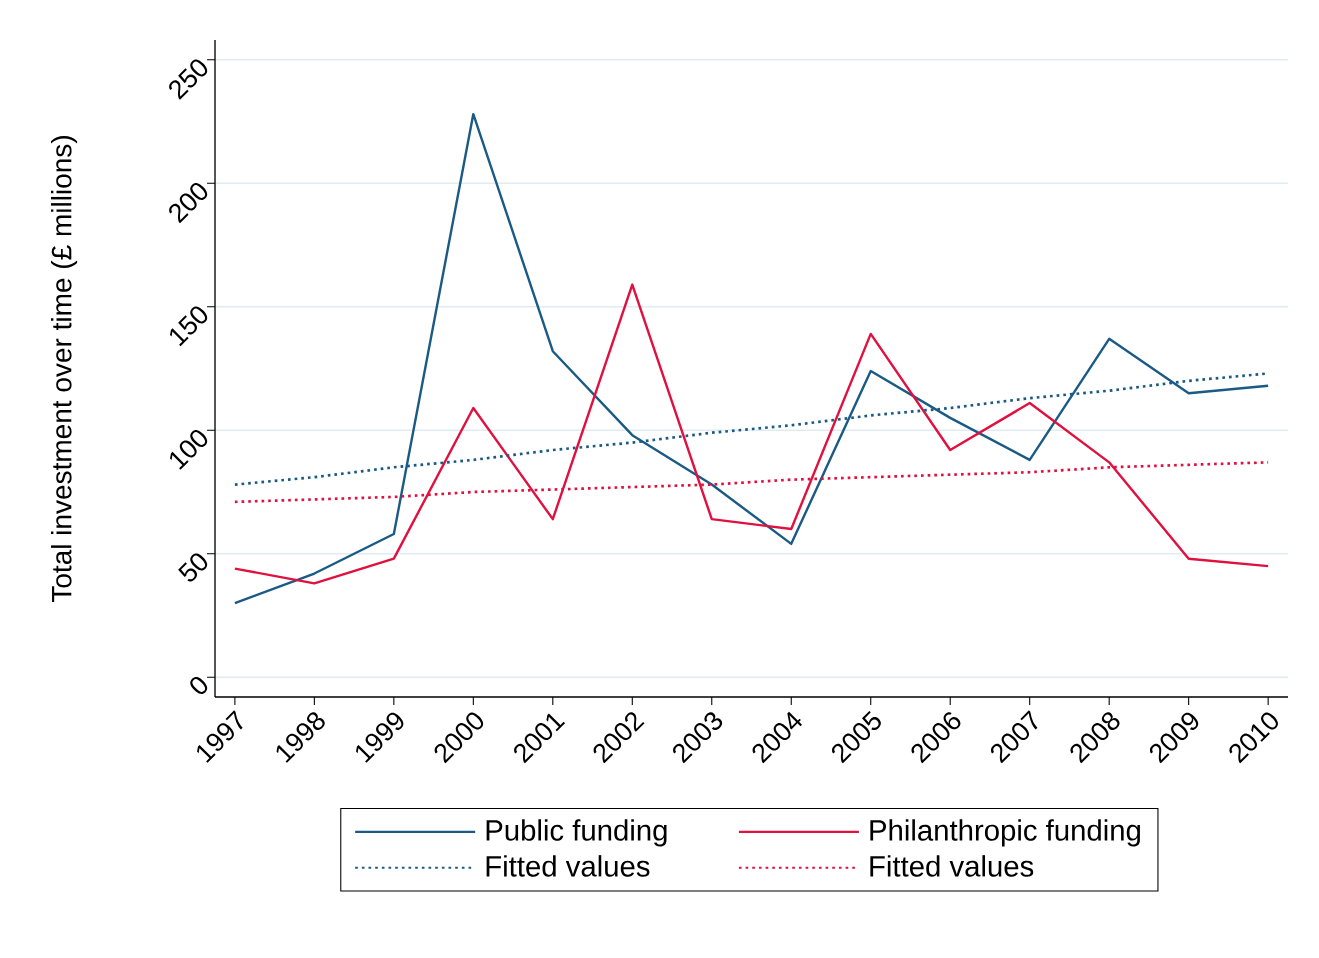 The width and height of the screenshot is (1319, 958). Describe the element at coordinates (64, 369) in the screenshot. I see `y-axis-title: Total investment over time (£ millions)` at that location.